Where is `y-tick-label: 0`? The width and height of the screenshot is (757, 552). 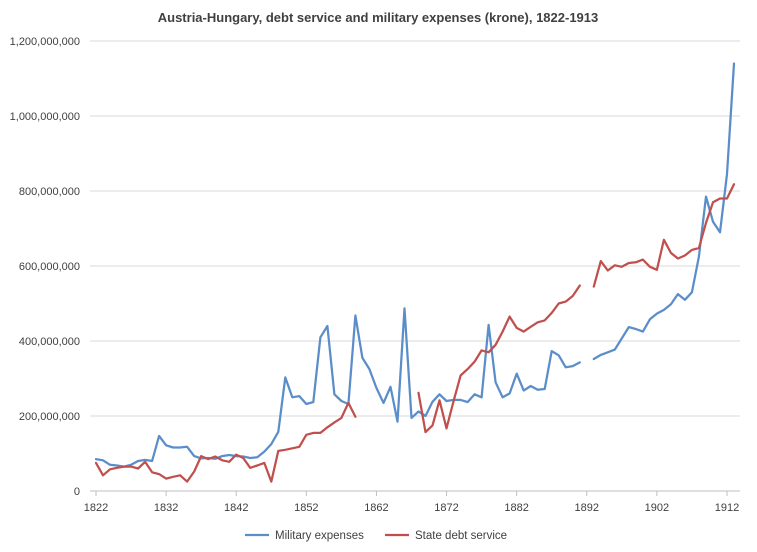
y-tick-label: 0 is located at coordinates (77, 492).